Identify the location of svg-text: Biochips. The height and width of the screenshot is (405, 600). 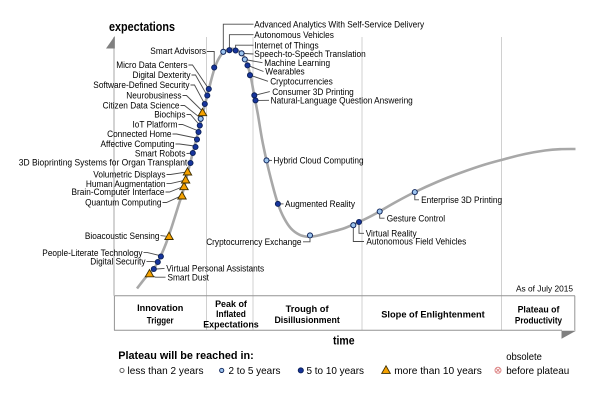
(170, 115).